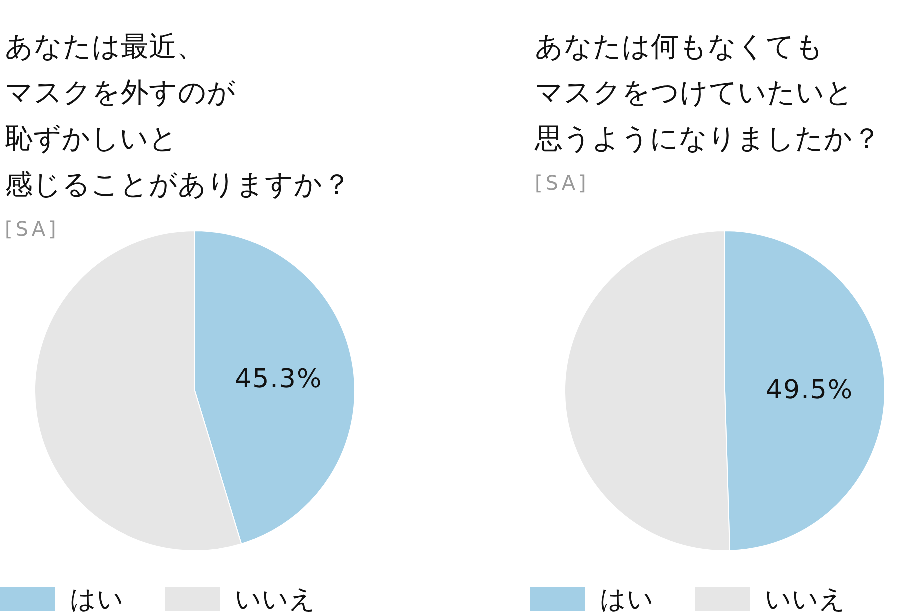 Image resolution: width=920 pixels, height=612 pixels. What do you see at coordinates (279, 379) in the screenshot?
I see `data-label: 45.3%` at bounding box center [279, 379].